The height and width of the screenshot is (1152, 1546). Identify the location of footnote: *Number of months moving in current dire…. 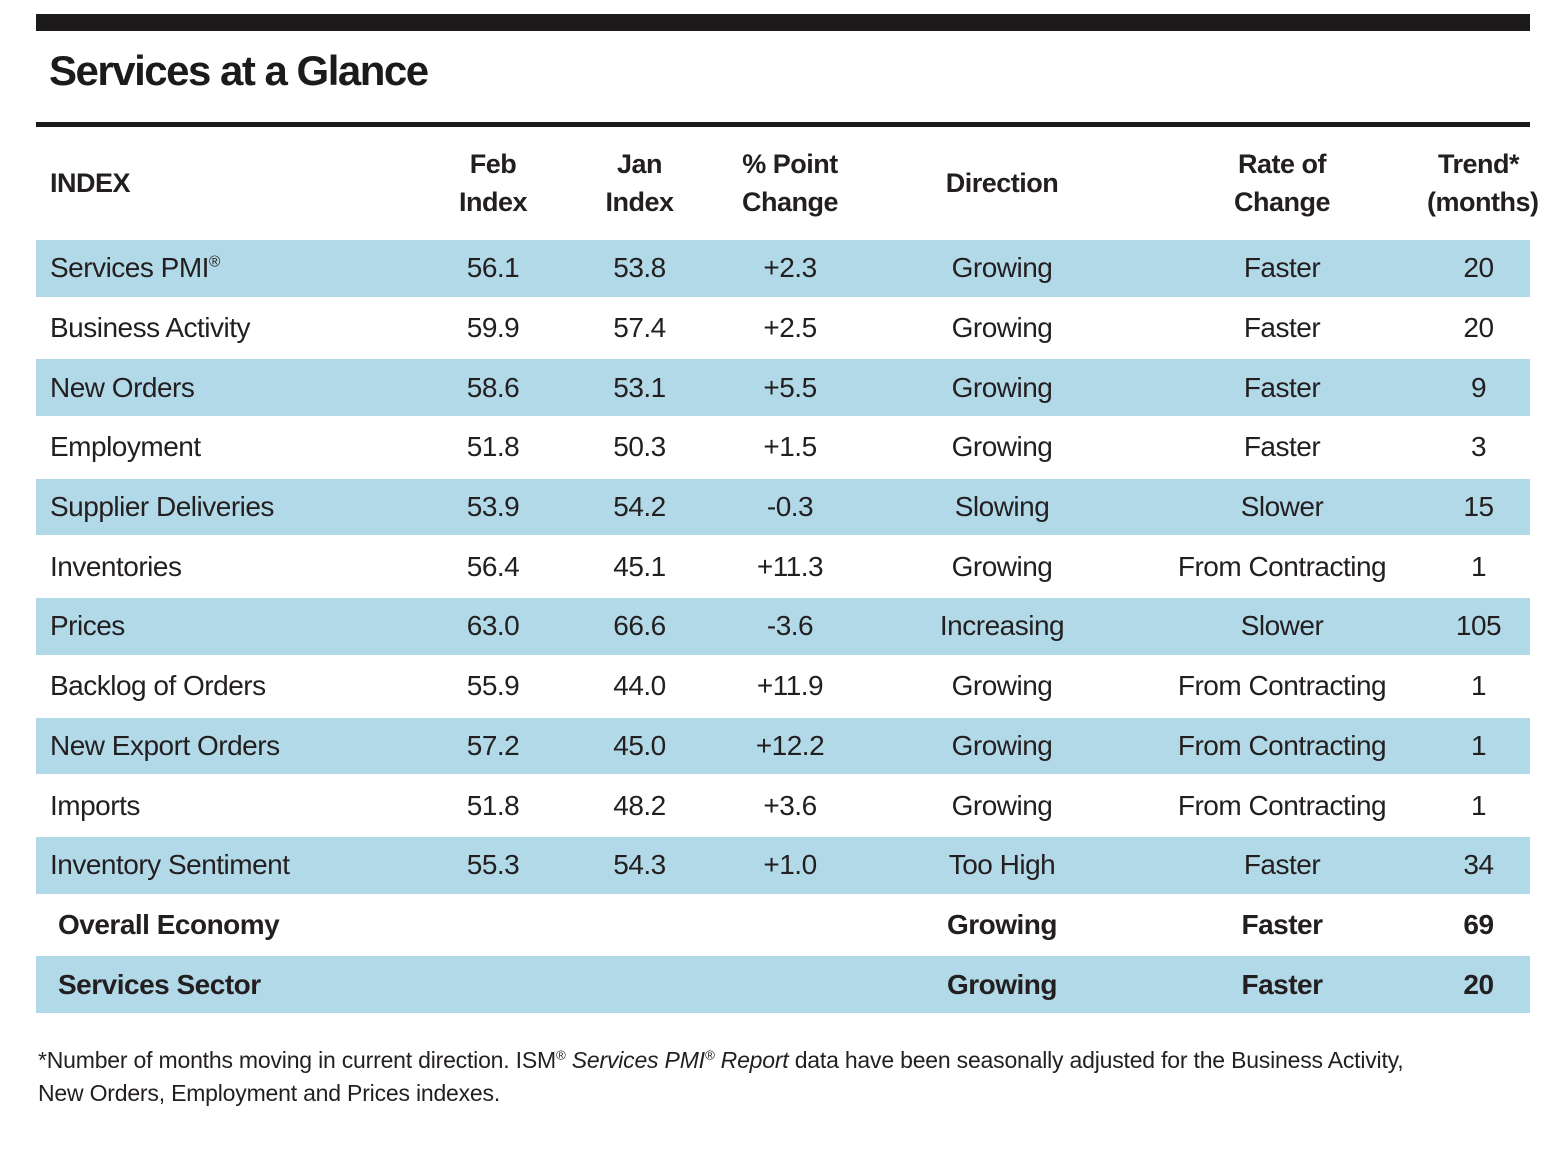
(721, 1077).